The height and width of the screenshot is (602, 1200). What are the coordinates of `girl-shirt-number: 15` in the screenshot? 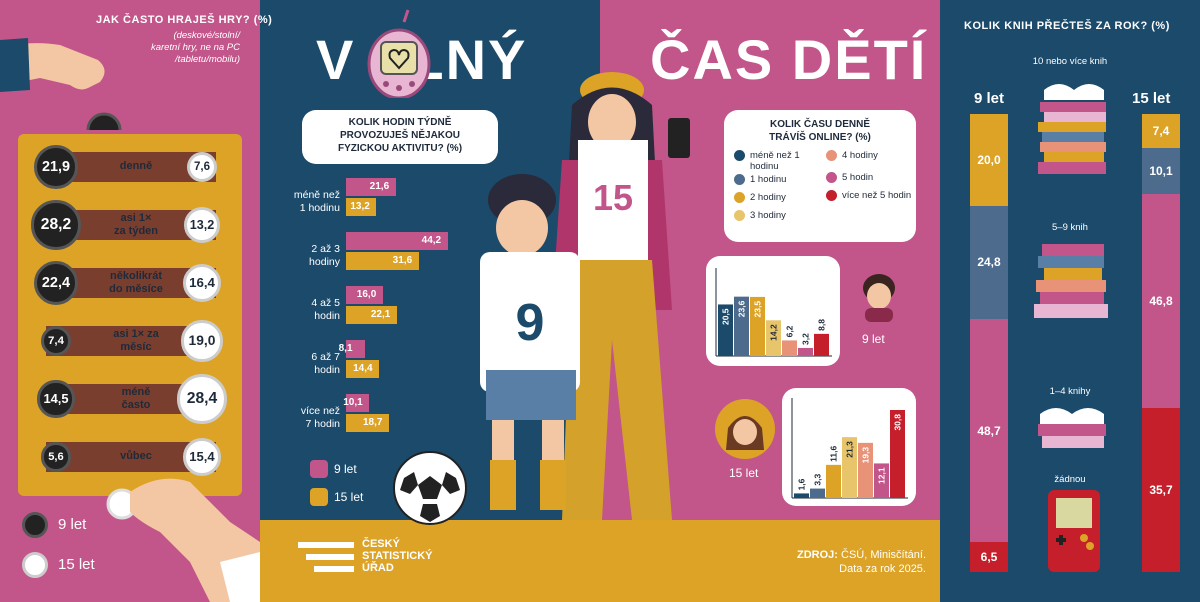 It's located at (613, 197).